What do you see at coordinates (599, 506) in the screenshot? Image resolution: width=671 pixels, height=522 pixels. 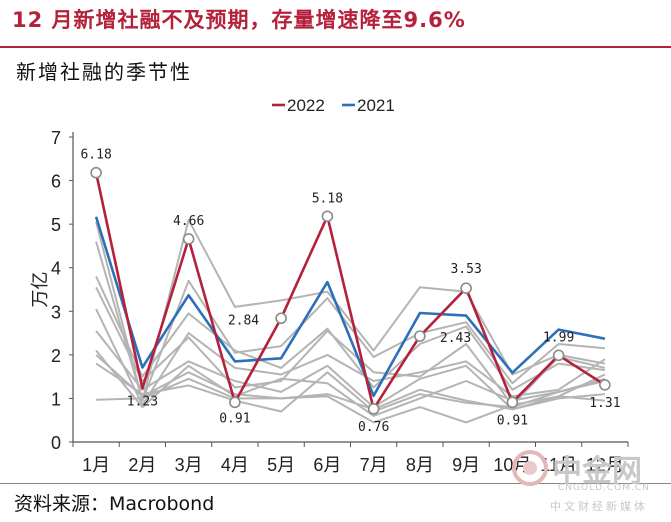 I see `watermark-subtitle: 中文财经新媒体` at bounding box center [599, 506].